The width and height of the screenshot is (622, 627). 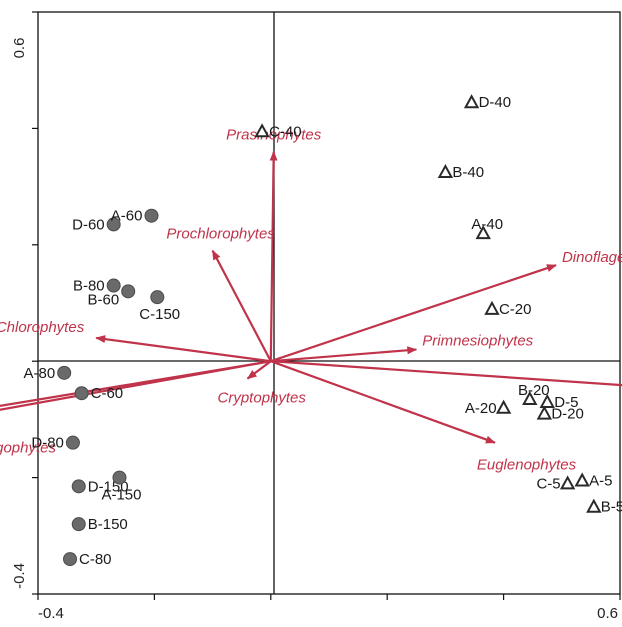 I want to click on vector-label-euglenophytes: Euglenophytes, so click(x=527, y=465).